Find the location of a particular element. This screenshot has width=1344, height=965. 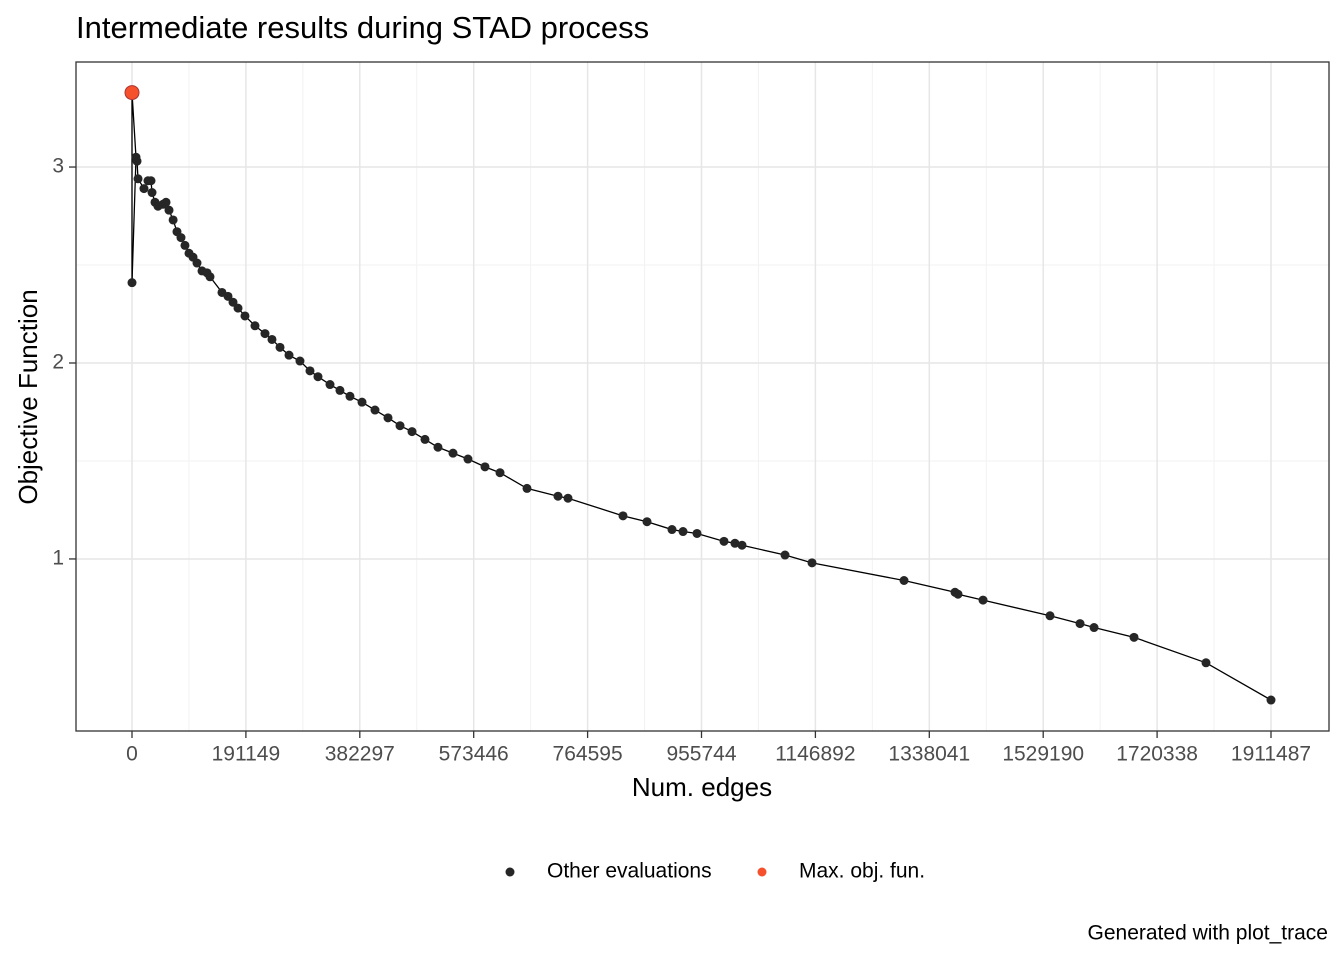

legend-label: Max. obj. fun. is located at coordinates (862, 871).